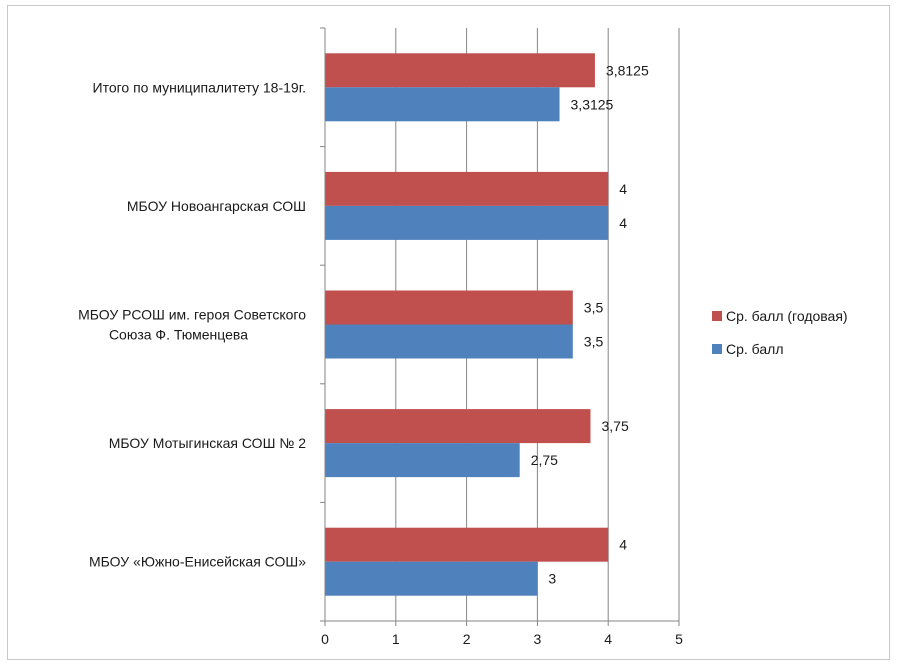 The height and width of the screenshot is (664, 897). Describe the element at coordinates (178, 335) in the screenshot. I see `category-label: Союза Ф. Тюменцева` at that location.